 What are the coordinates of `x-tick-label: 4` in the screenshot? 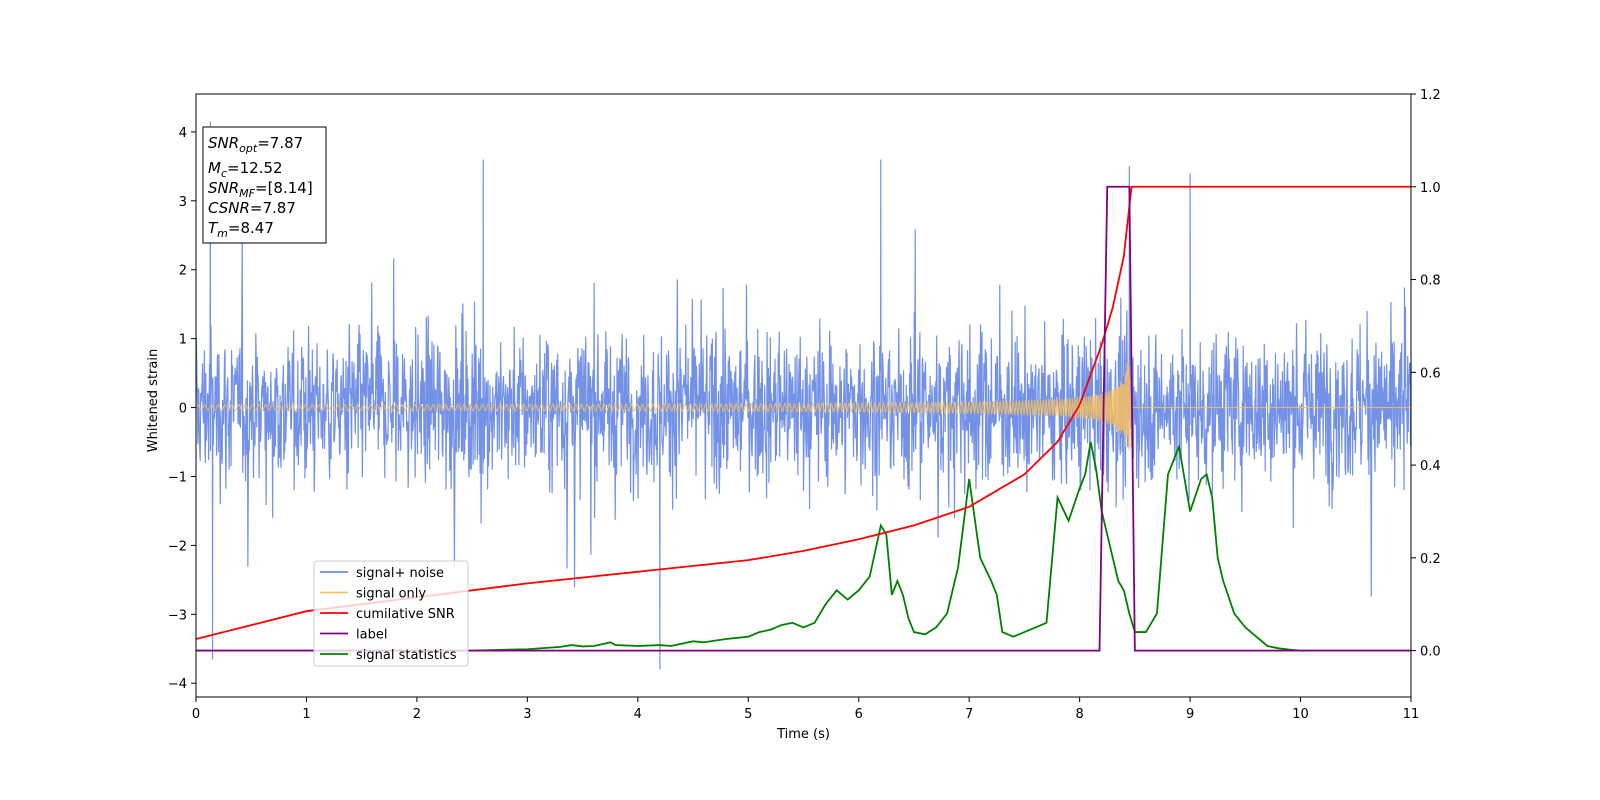 It's located at (638, 714).